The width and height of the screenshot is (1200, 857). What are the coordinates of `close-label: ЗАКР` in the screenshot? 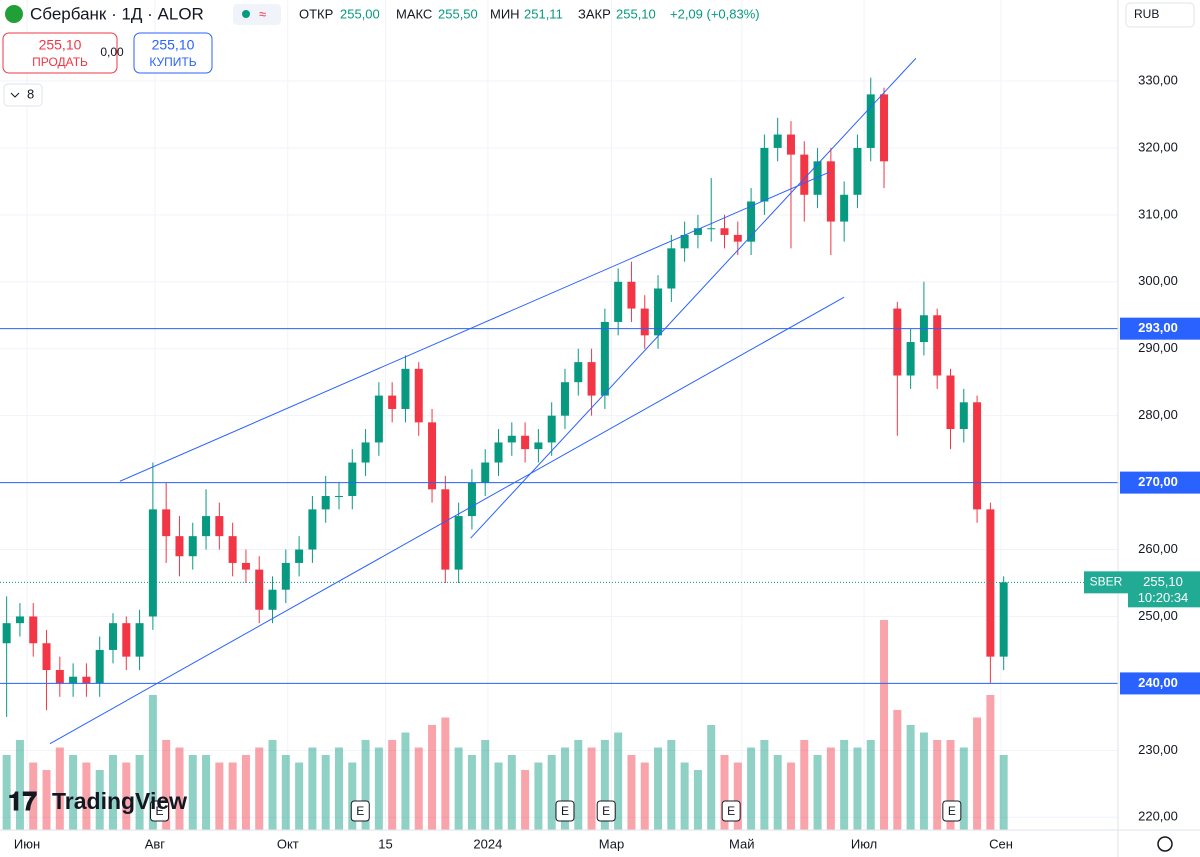 It's located at (594, 13).